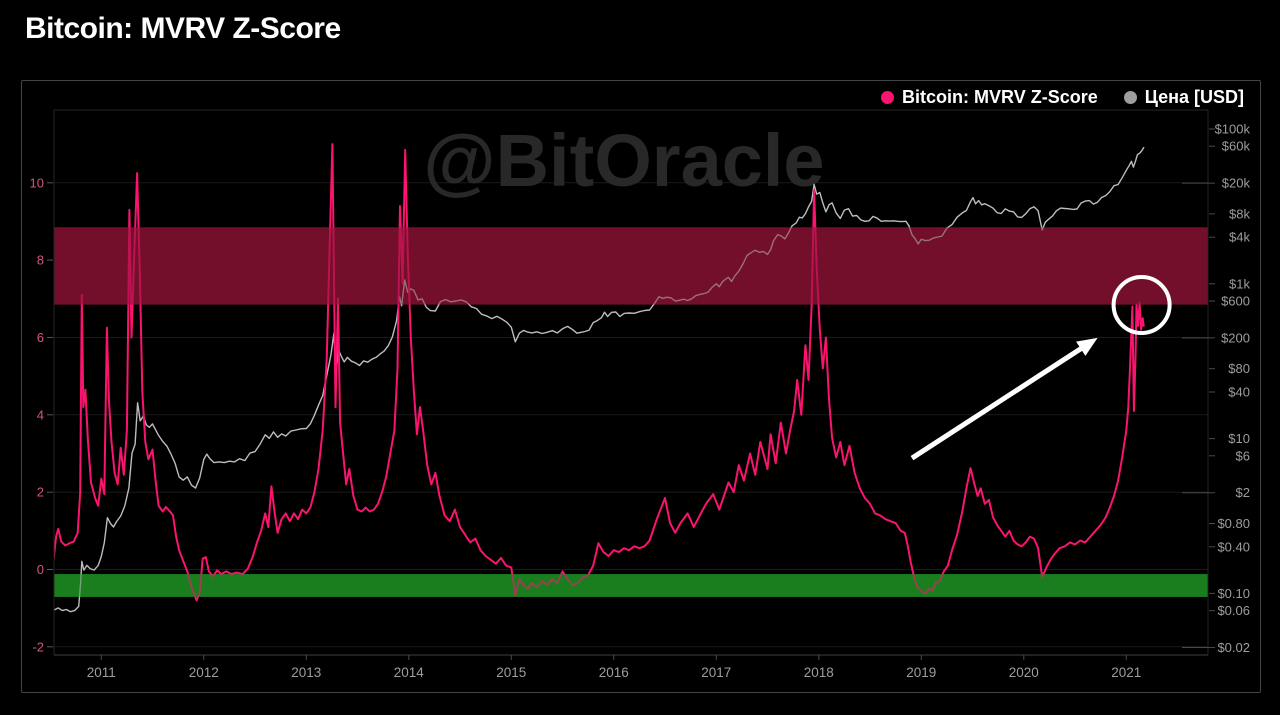 The height and width of the screenshot is (715, 1280). I want to click on price-axis-tick-label: $100k, so click(1233, 129).